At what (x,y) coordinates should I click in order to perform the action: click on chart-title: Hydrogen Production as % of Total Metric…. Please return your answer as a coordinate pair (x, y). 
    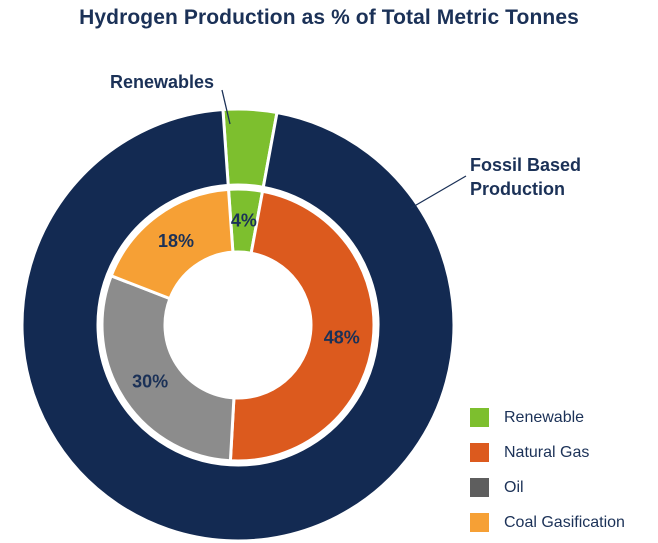
    Looking at the image, I should click on (329, 17).